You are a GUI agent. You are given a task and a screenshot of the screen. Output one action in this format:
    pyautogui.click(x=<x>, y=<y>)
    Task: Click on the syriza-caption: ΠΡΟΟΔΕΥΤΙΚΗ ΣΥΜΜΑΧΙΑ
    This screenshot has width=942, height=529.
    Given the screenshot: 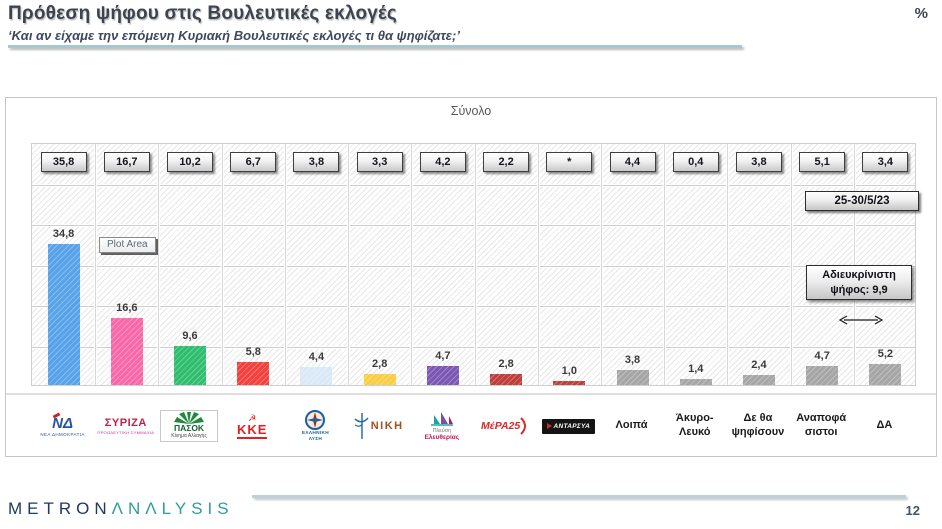 What is the action you would take?
    pyautogui.click(x=126, y=432)
    